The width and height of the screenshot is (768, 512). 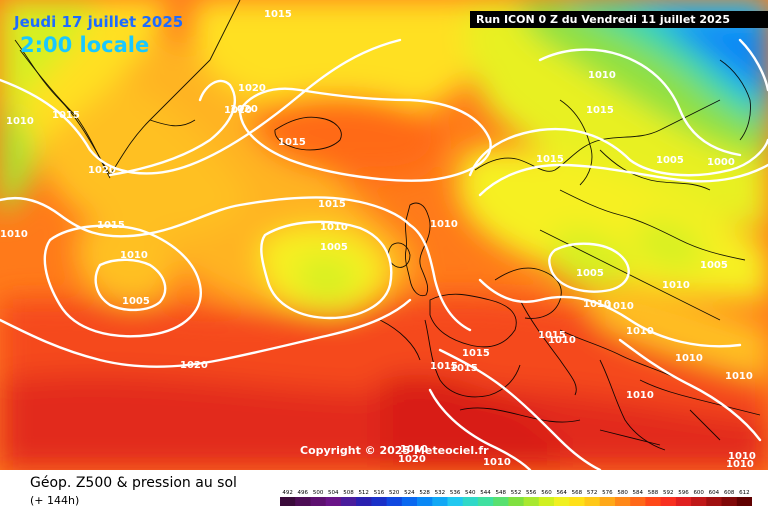 What do you see at coordinates (394, 450) in the screenshot?
I see `copyright-notice: Copyright © 2025 Meteociel.fr` at bounding box center [394, 450].